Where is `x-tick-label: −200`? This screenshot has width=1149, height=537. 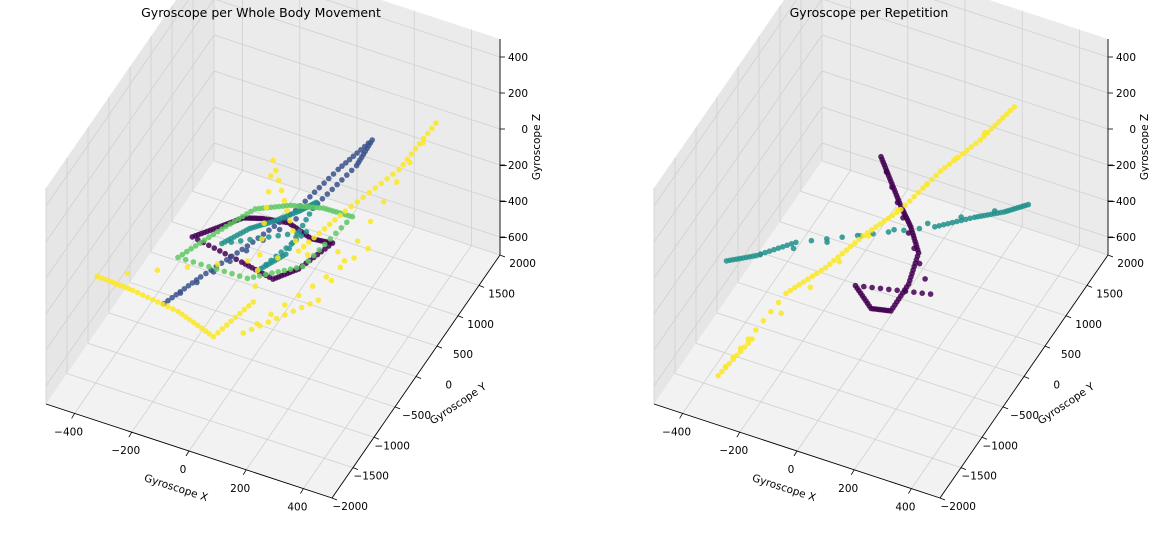 x-tick-label: −200 is located at coordinates (733, 451).